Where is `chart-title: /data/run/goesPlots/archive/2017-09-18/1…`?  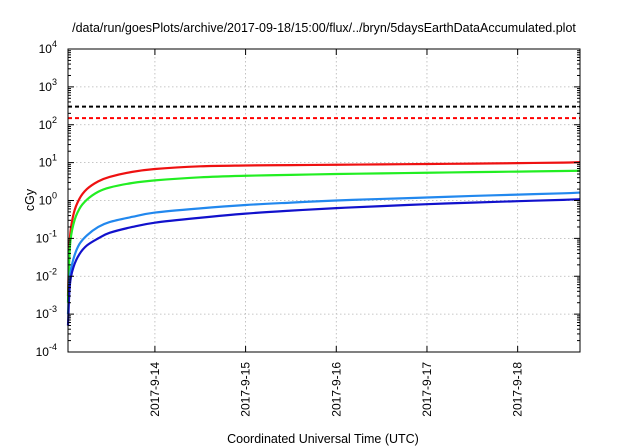
chart-title: /data/run/goesPlots/archive/2017-09-18/1… is located at coordinates (324, 28).